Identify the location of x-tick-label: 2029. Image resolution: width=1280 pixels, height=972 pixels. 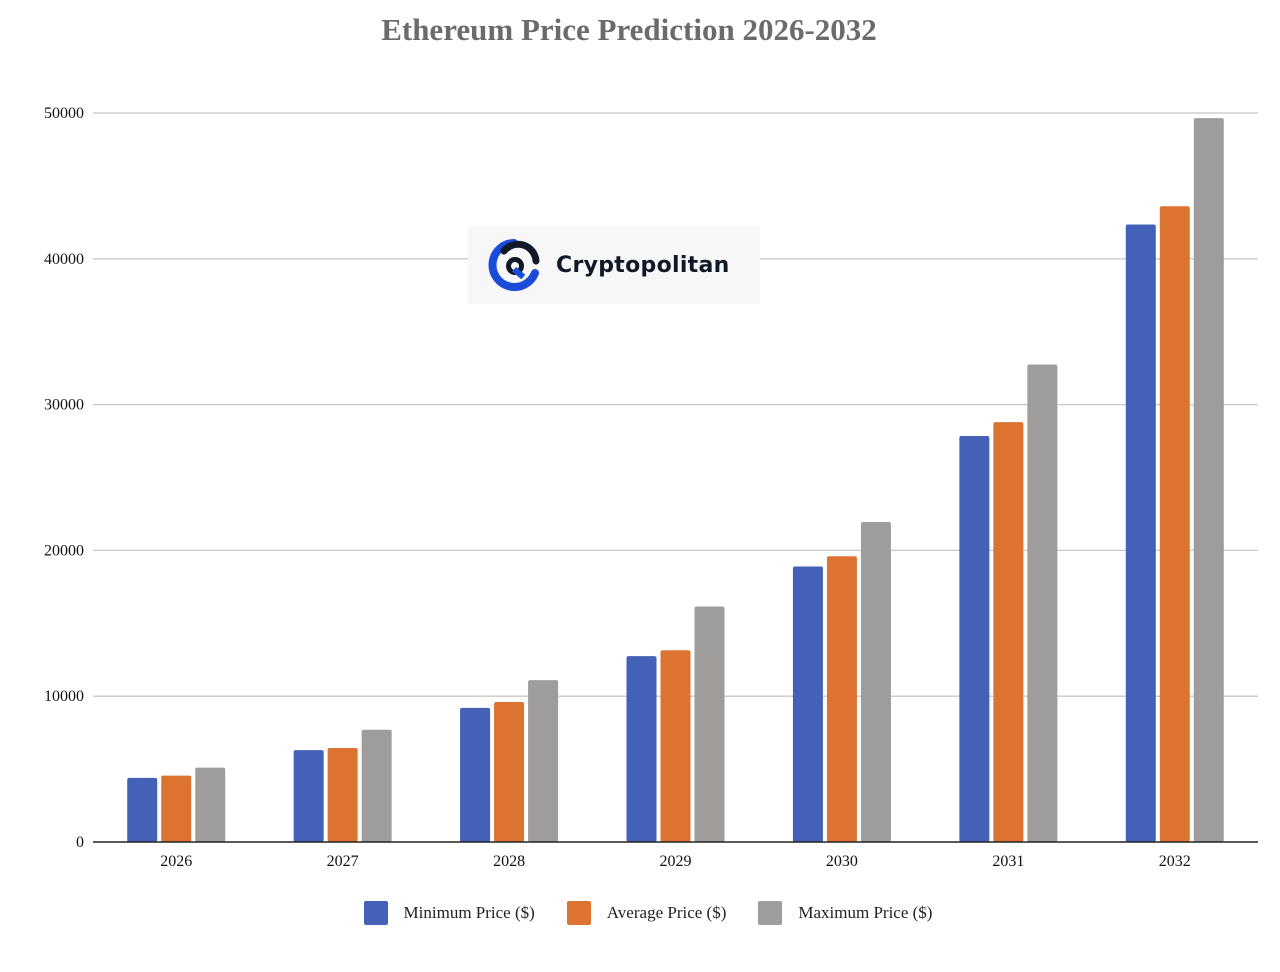
(676, 861).